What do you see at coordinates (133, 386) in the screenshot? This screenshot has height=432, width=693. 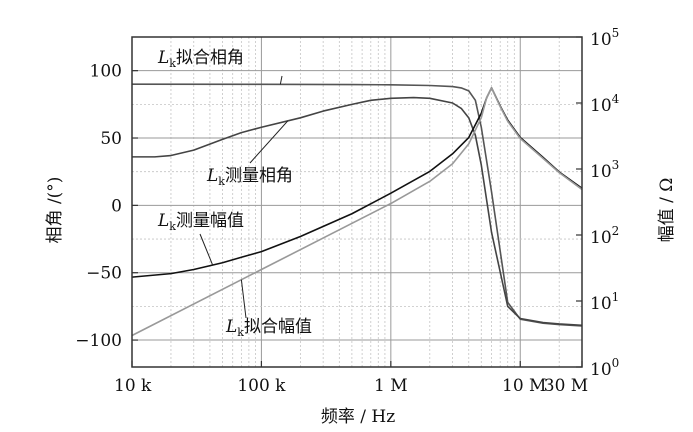 I see `x-tick-label: 10 k` at bounding box center [133, 386].